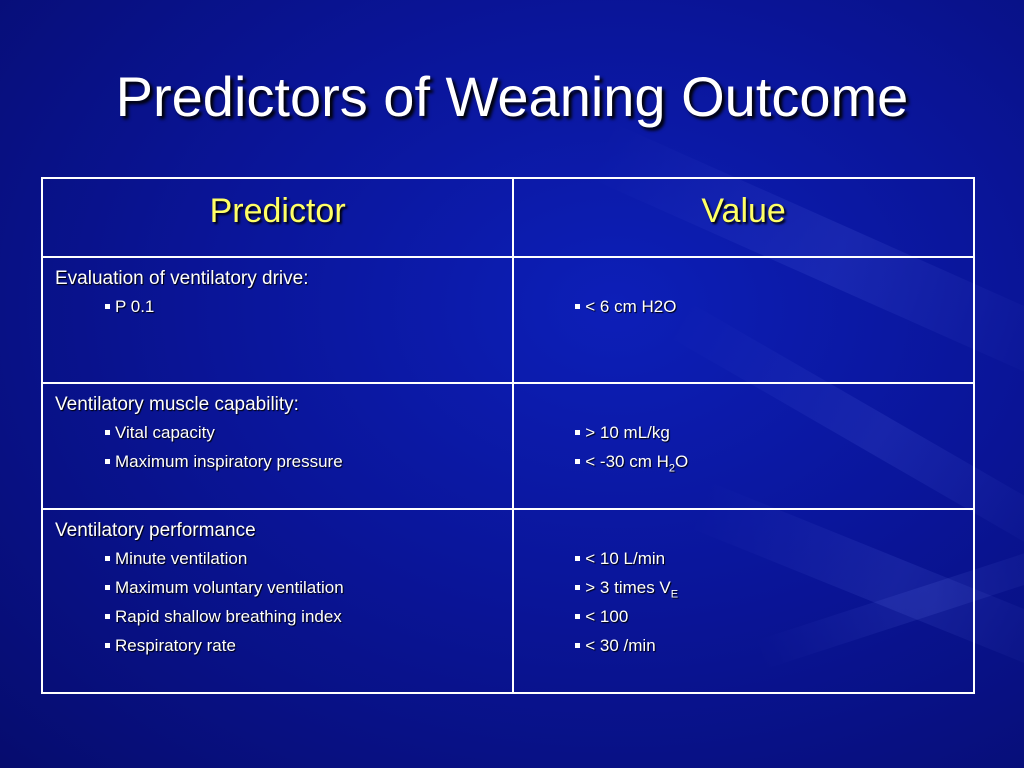  Describe the element at coordinates (743, 461) in the screenshot. I see `list-item: < -30 cm H2O` at that location.